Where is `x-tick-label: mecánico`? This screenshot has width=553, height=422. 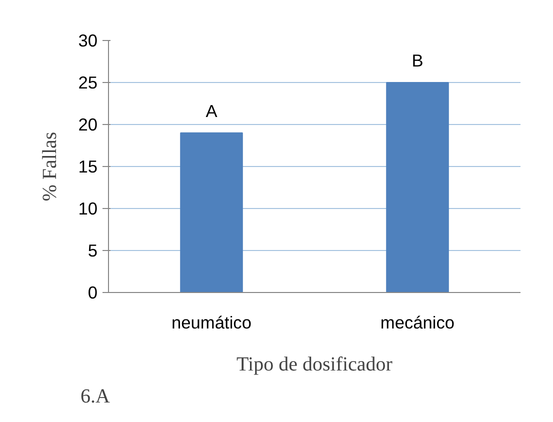 x-tick-label: mecánico is located at coordinates (417, 322).